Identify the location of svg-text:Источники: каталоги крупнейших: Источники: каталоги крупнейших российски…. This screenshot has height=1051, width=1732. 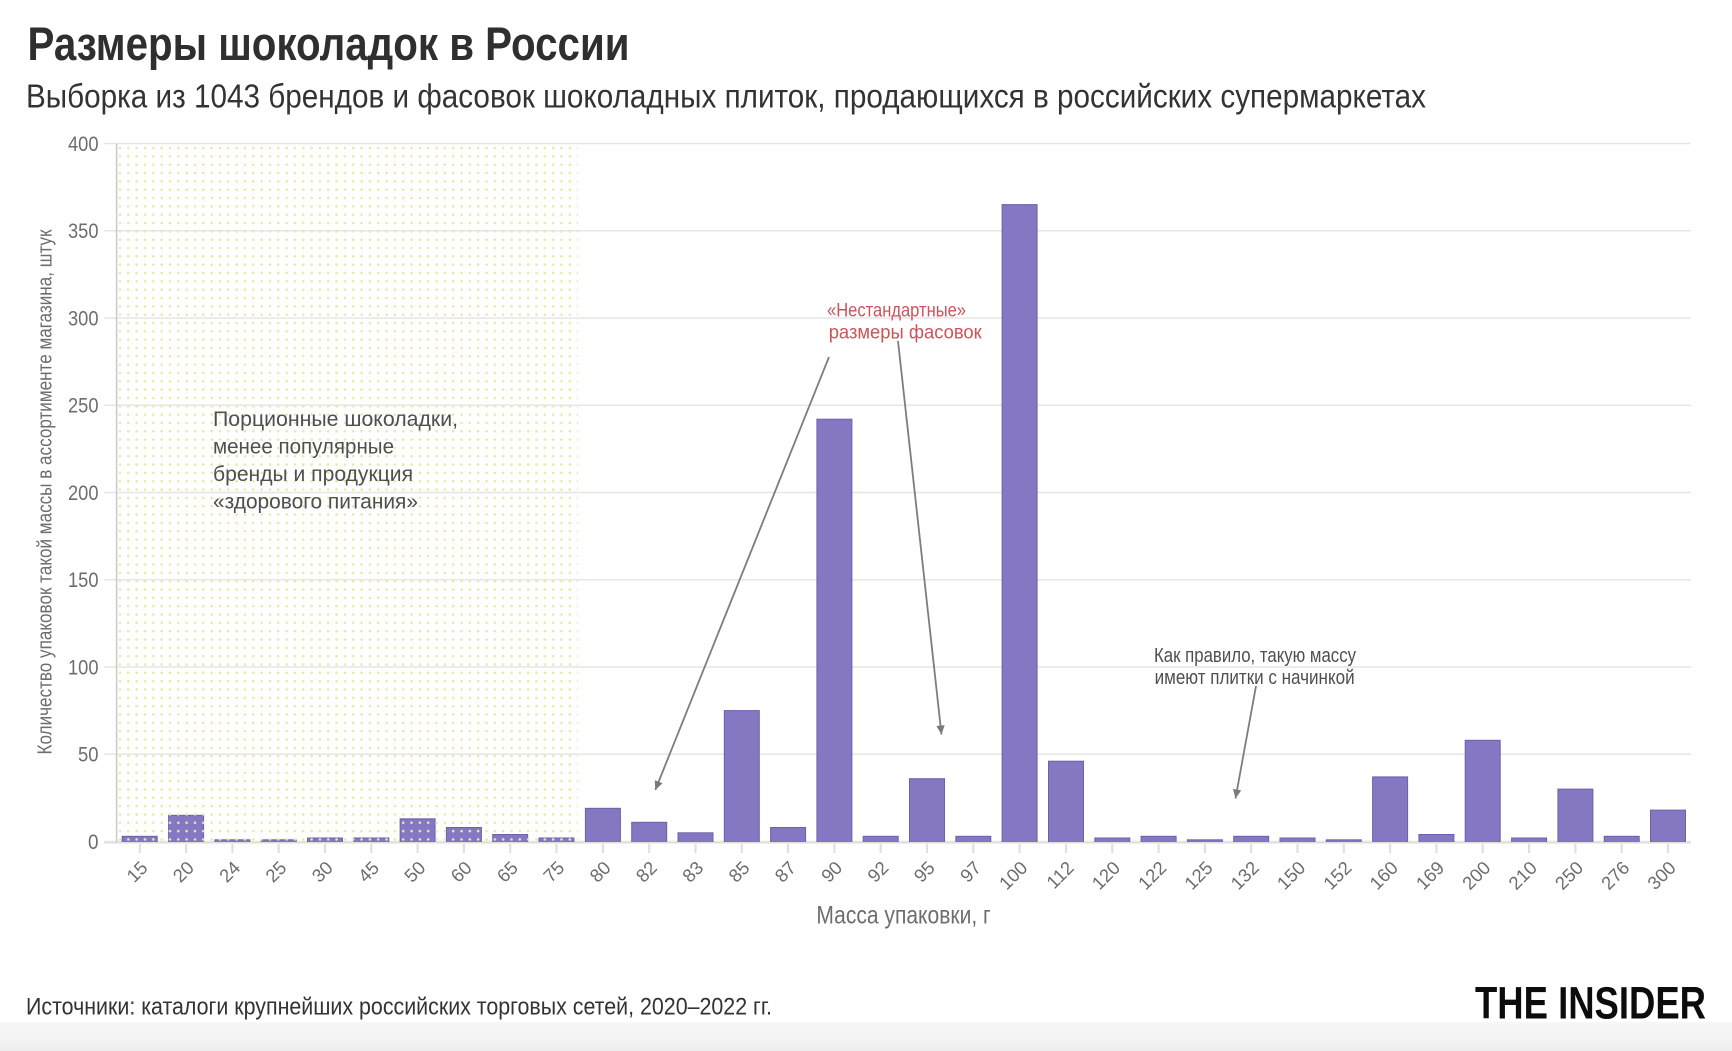
(399, 1007).